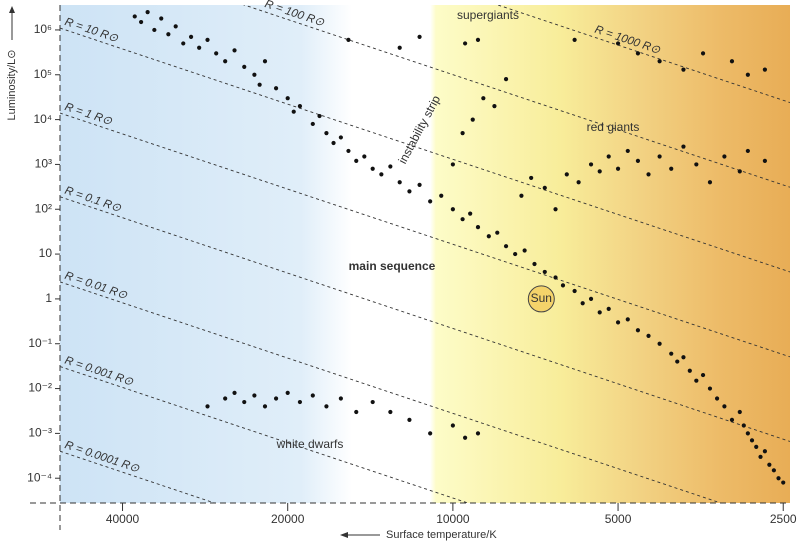  What do you see at coordinates (618, 519) in the screenshot?
I see `x-tick-label: 5000` at bounding box center [618, 519].